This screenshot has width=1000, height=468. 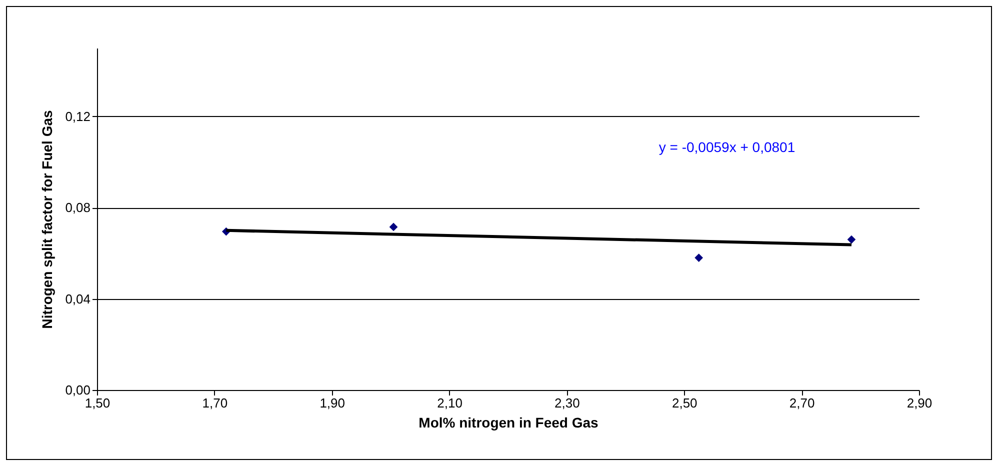 I want to click on x-tick-label: 1,70, so click(x=215, y=403).